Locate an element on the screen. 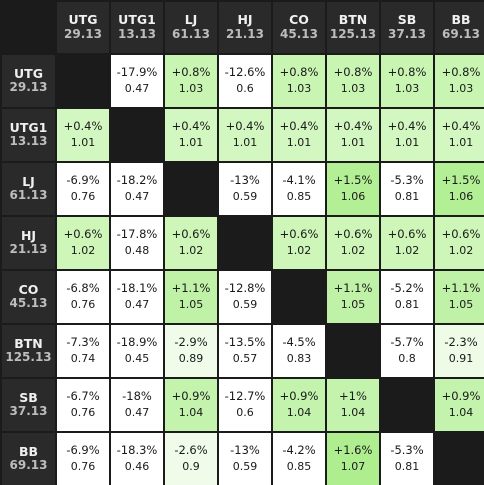 Image resolution: width=484 pixels, height=485 pixels. matchup-cell-btn-vs-co: -4.5%0.83 is located at coordinates (299, 351).